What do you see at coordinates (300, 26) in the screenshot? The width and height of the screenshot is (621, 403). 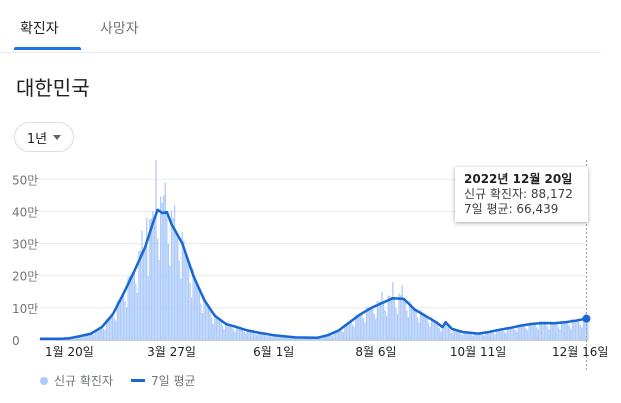 I see `tab-bar: 확진자 사망자` at bounding box center [300, 26].